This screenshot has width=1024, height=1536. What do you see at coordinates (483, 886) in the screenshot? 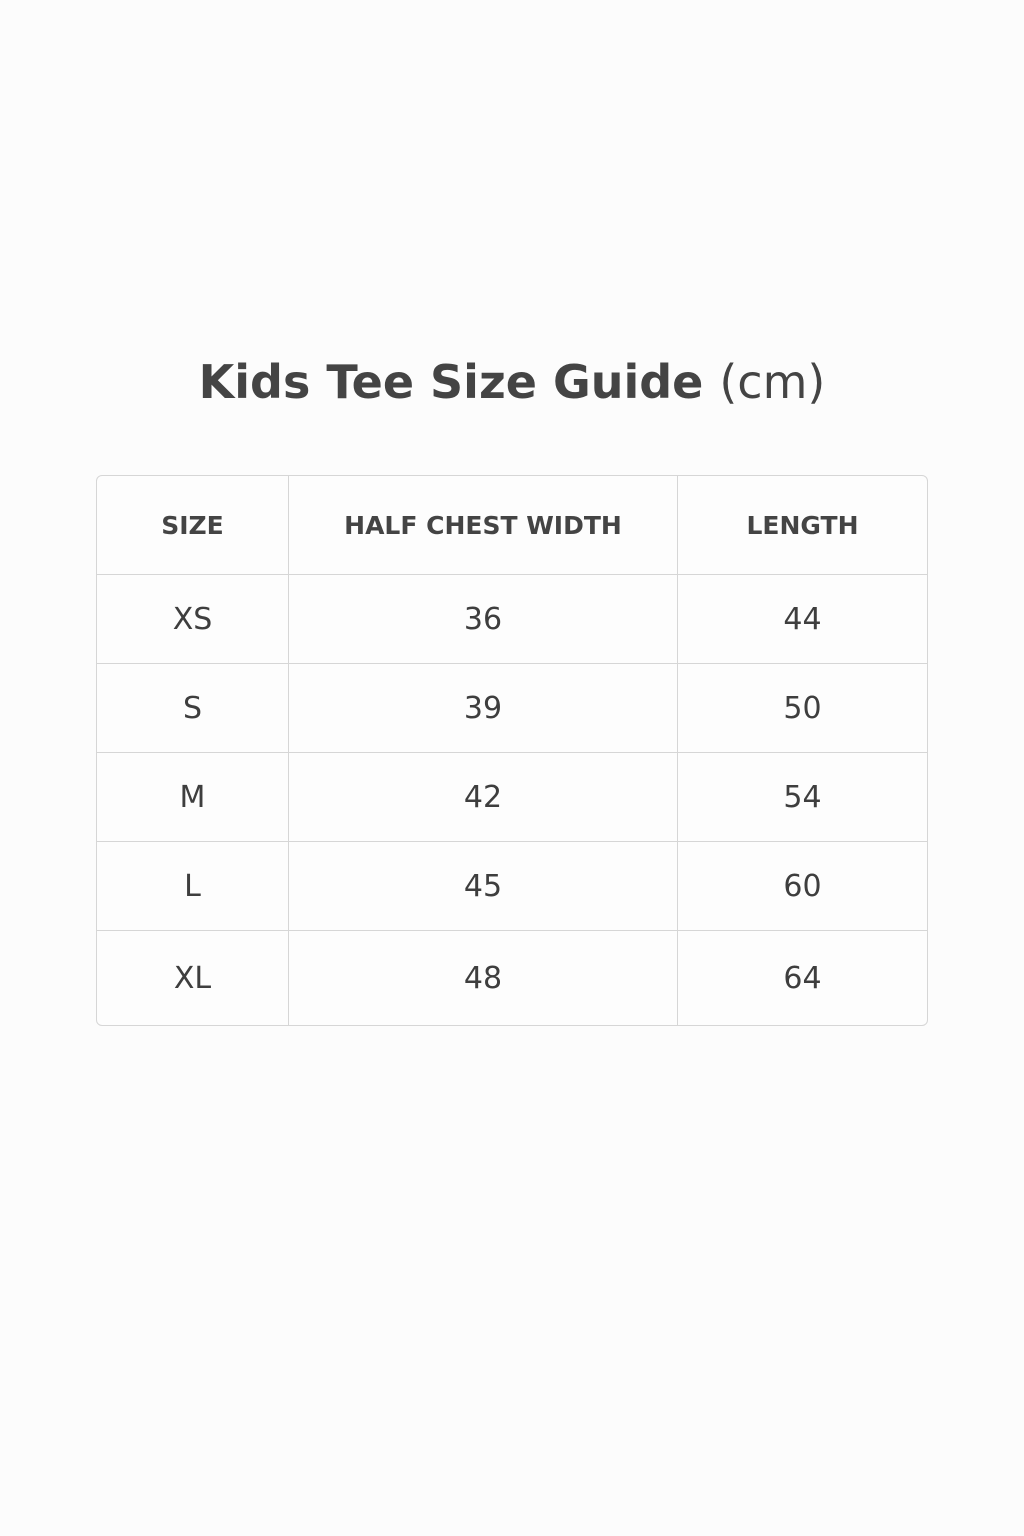
I see `cell-chest: 45` at bounding box center [483, 886].